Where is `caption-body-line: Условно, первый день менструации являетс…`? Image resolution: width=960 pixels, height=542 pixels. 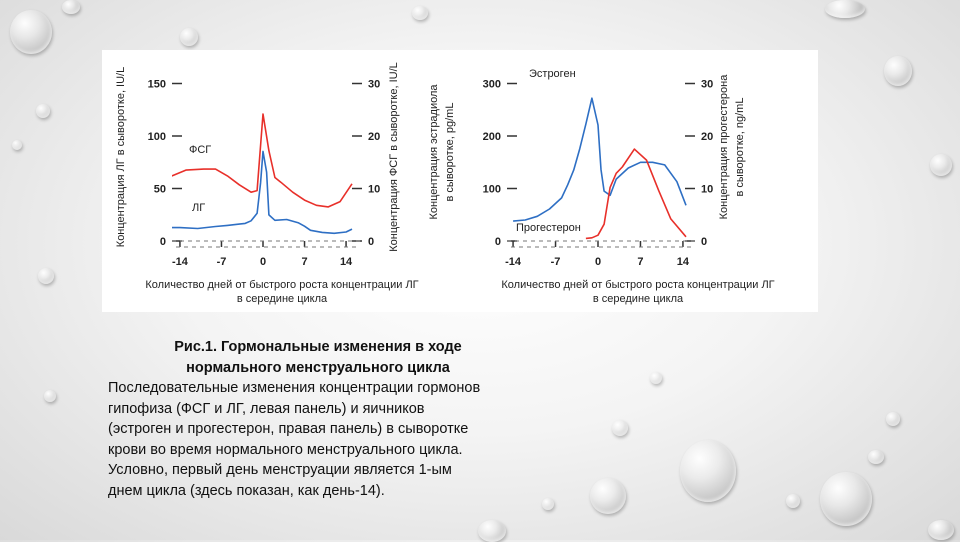
caption-body-line: Условно, первый день менструации являетс… is located at coordinates (280, 470).